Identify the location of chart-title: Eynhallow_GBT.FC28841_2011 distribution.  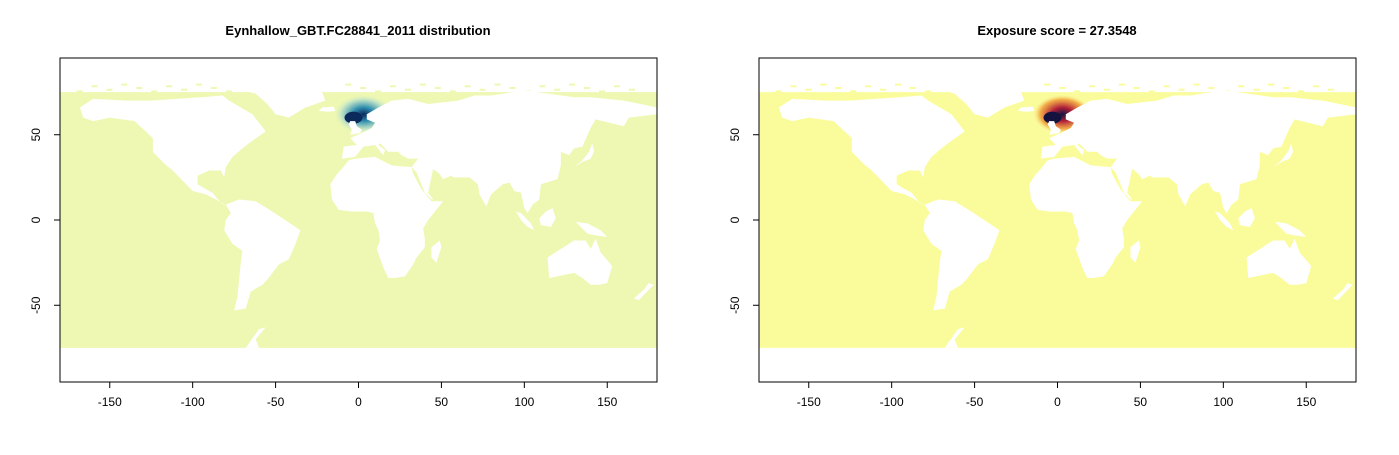
(357, 30).